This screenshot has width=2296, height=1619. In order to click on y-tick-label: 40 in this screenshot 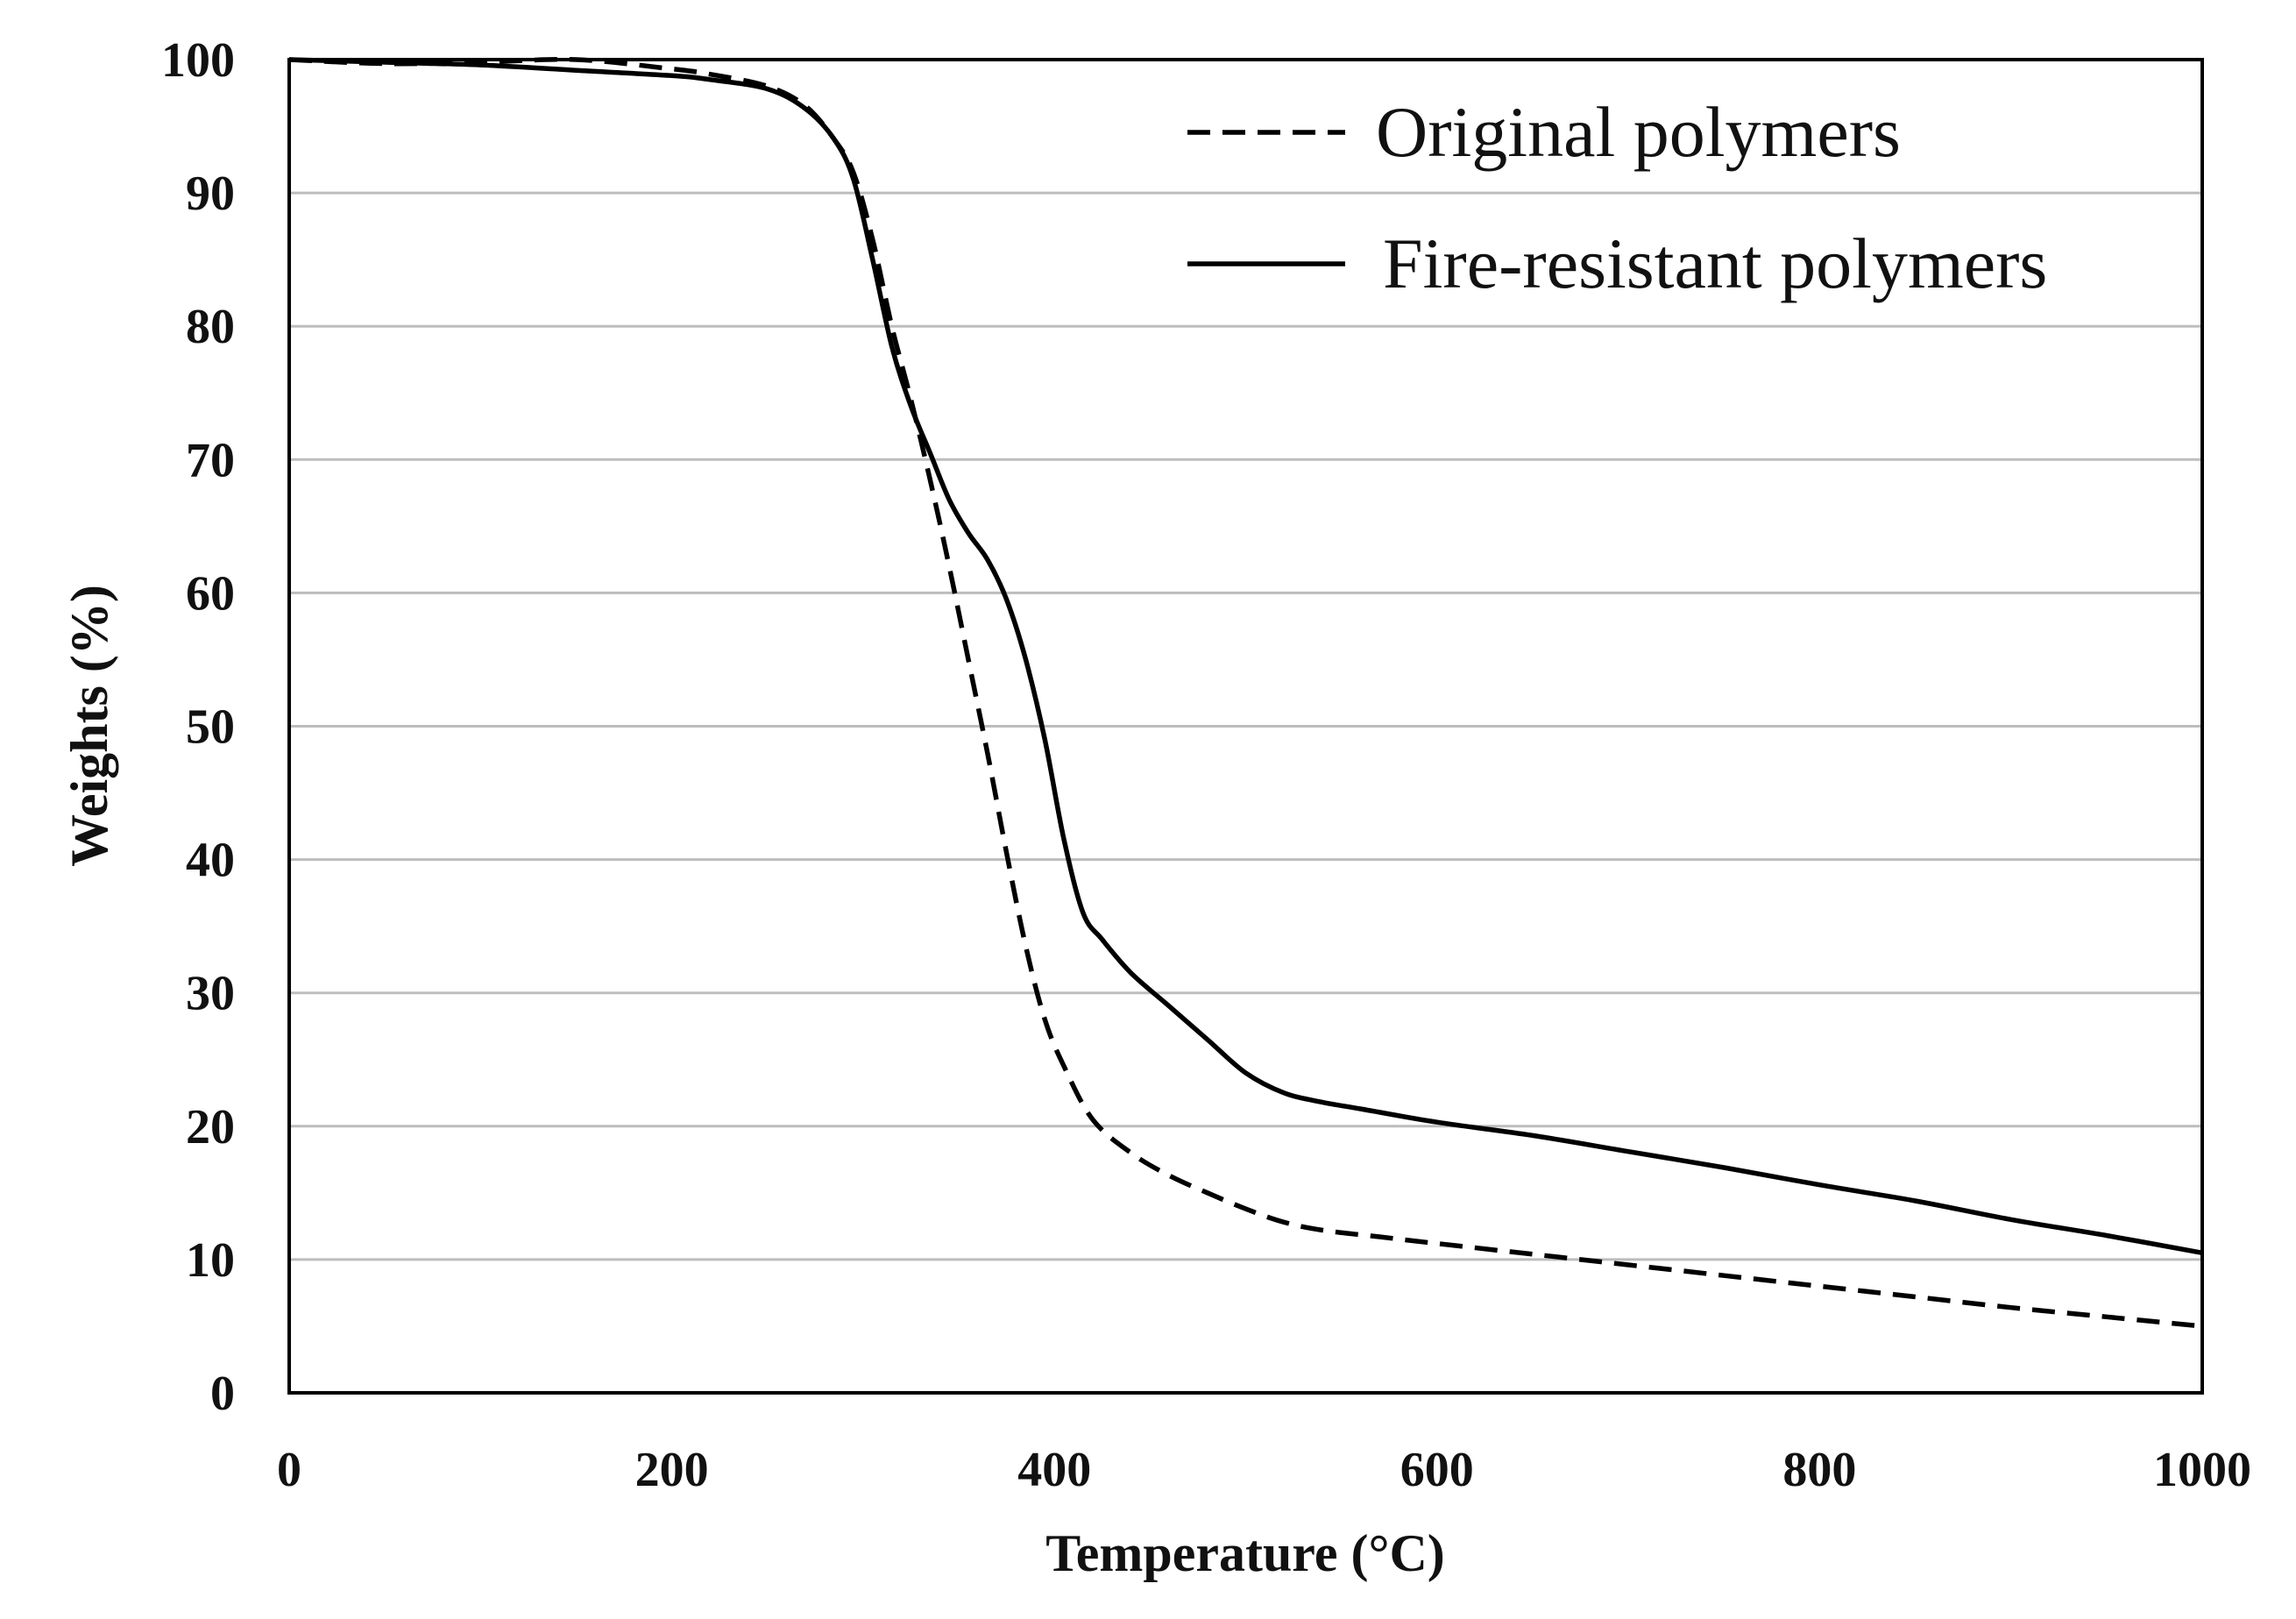, I will do `click(210, 861)`.